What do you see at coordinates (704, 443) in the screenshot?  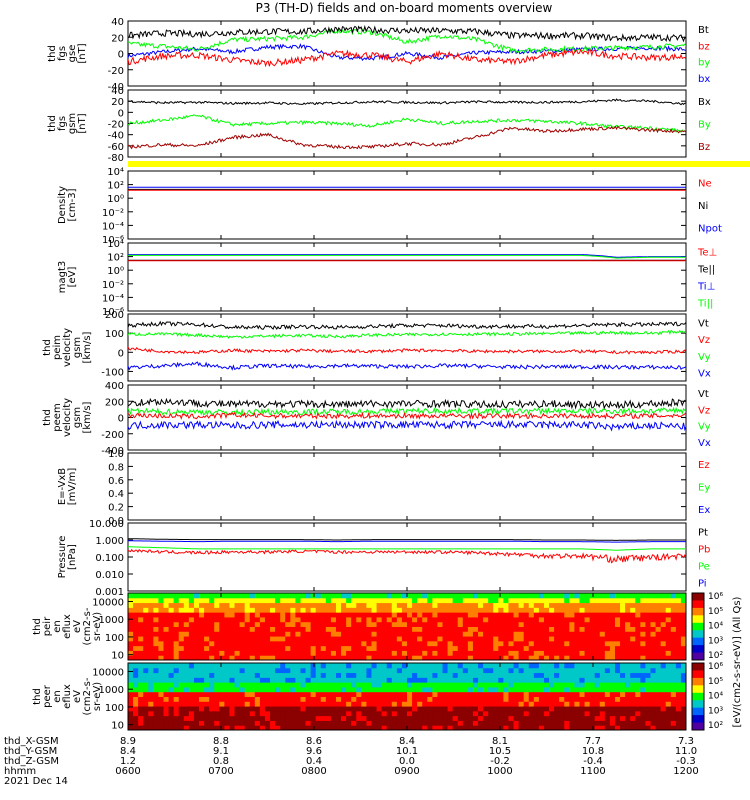 I see `legend-entry: Vx` at bounding box center [704, 443].